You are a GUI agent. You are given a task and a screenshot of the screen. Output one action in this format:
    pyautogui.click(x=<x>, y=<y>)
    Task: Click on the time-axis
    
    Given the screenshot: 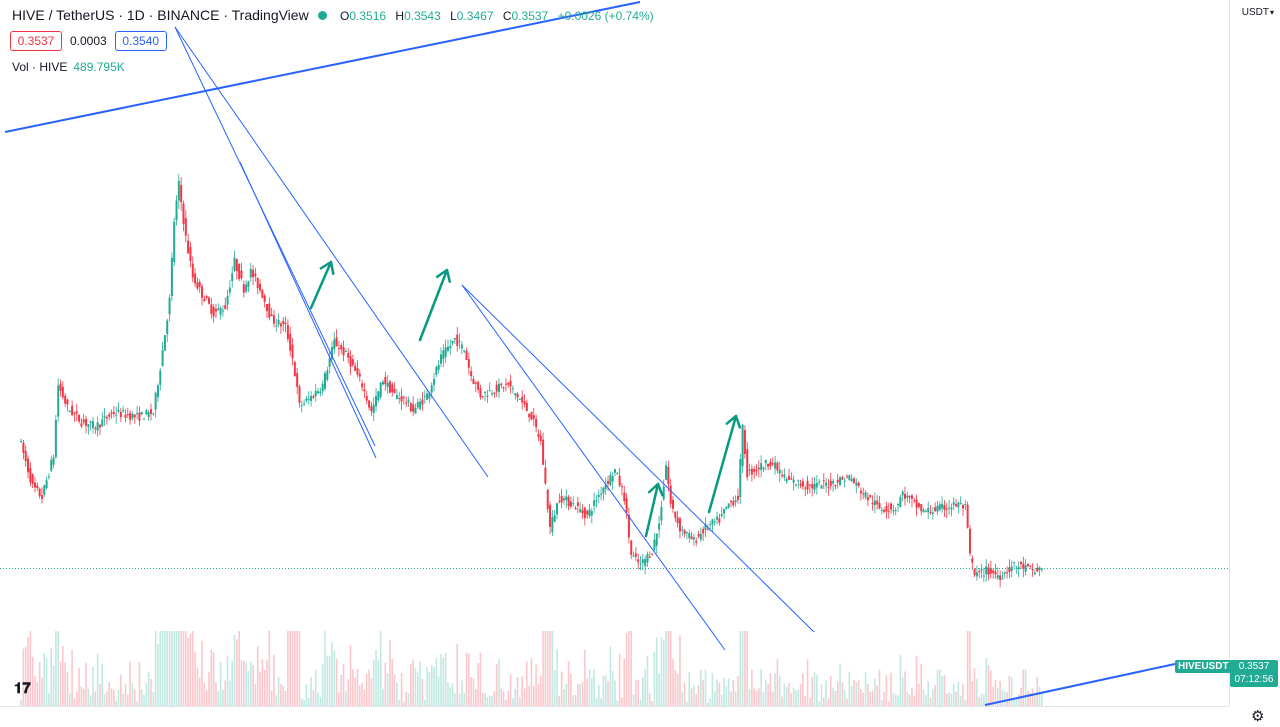 What is the action you would take?
    pyautogui.click(x=614, y=716)
    